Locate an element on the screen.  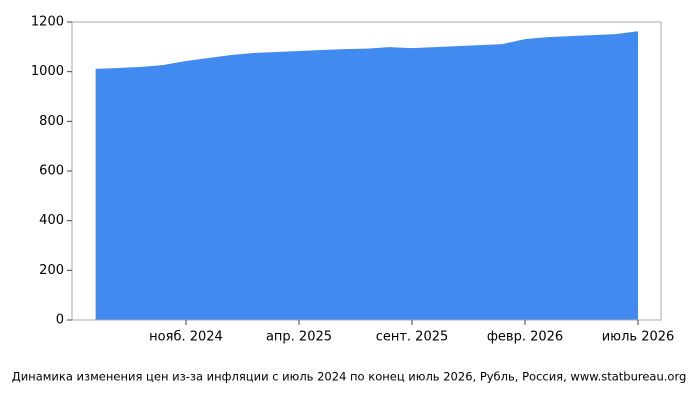
x-tick-label: февр. 2026 is located at coordinates (525, 337).